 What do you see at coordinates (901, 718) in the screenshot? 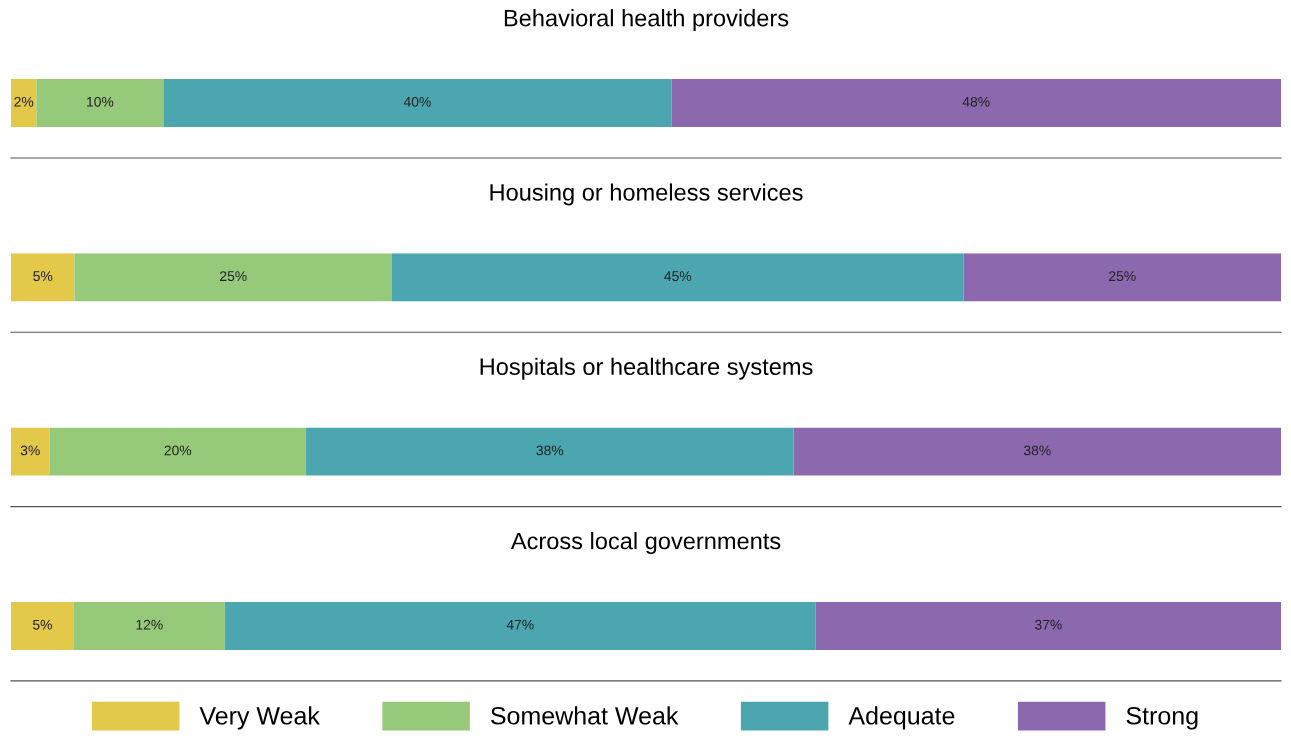
I see `legend-label: Adequate` at bounding box center [901, 718].